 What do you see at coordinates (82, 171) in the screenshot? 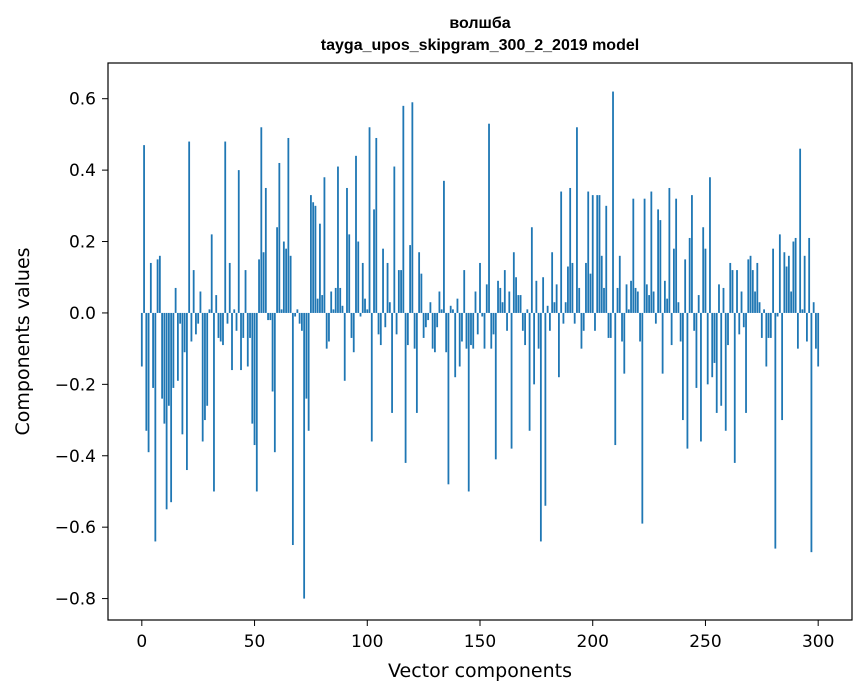
I see `y-tick-label: 0.4` at bounding box center [82, 171].